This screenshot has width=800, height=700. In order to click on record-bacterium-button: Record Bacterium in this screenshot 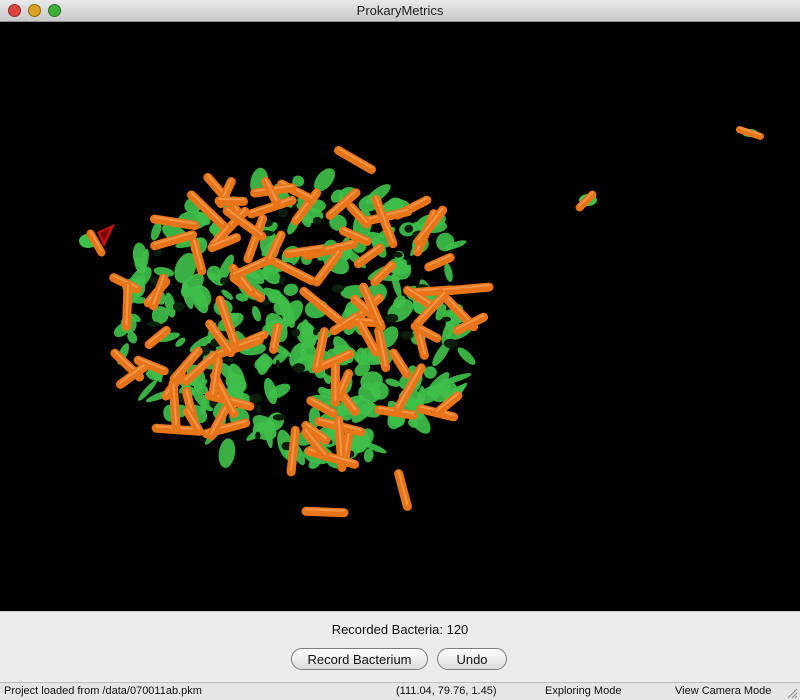, I will do `click(359, 659)`.